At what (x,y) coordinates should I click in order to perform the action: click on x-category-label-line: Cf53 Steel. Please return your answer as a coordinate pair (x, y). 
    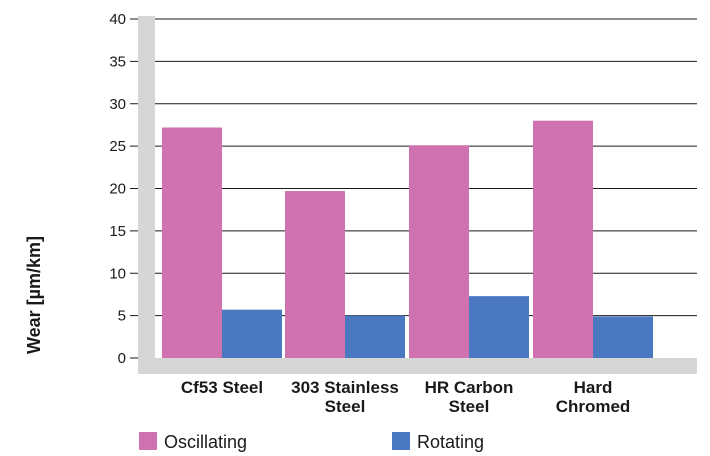
    Looking at the image, I should click on (222, 387).